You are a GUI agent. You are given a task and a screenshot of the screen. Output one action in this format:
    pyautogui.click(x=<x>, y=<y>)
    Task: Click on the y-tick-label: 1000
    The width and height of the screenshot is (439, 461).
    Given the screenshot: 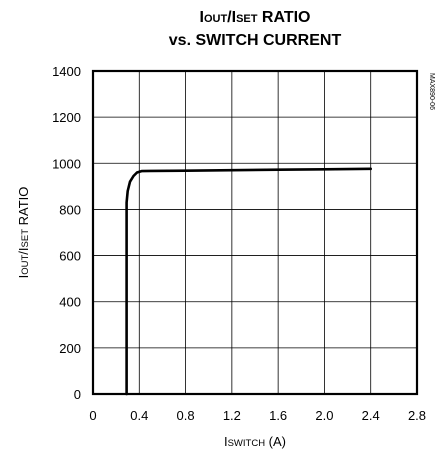 What is the action you would take?
    pyautogui.click(x=66, y=163)
    